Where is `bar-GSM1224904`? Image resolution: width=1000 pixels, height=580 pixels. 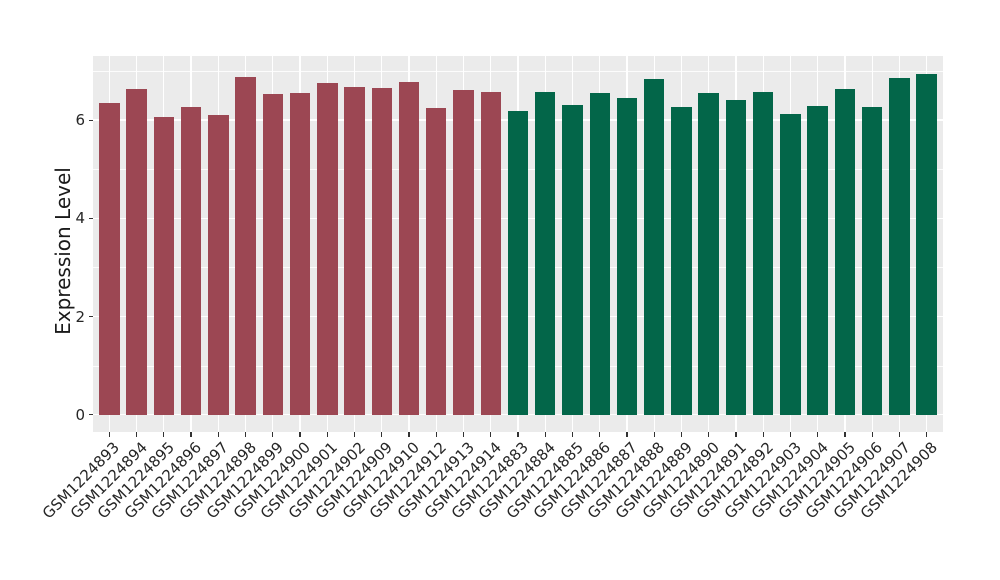
bar-GSM1224904 is located at coordinates (817, 260).